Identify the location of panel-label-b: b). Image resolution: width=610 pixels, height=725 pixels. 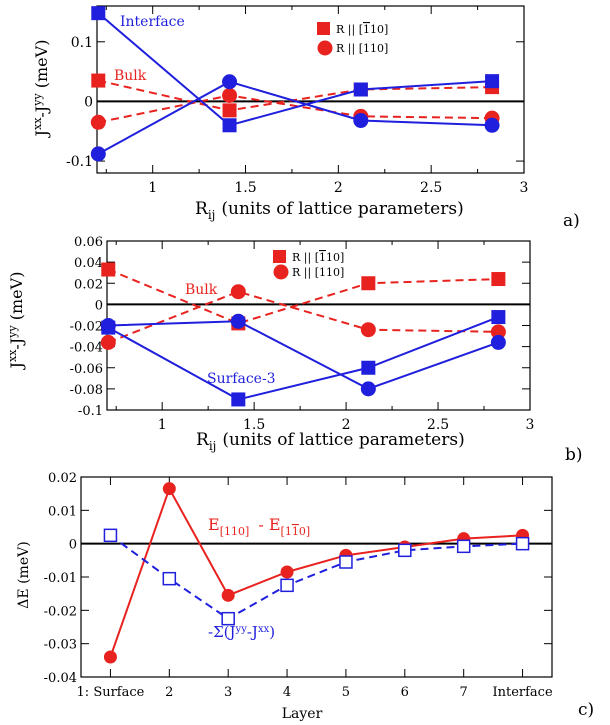
(574, 455).